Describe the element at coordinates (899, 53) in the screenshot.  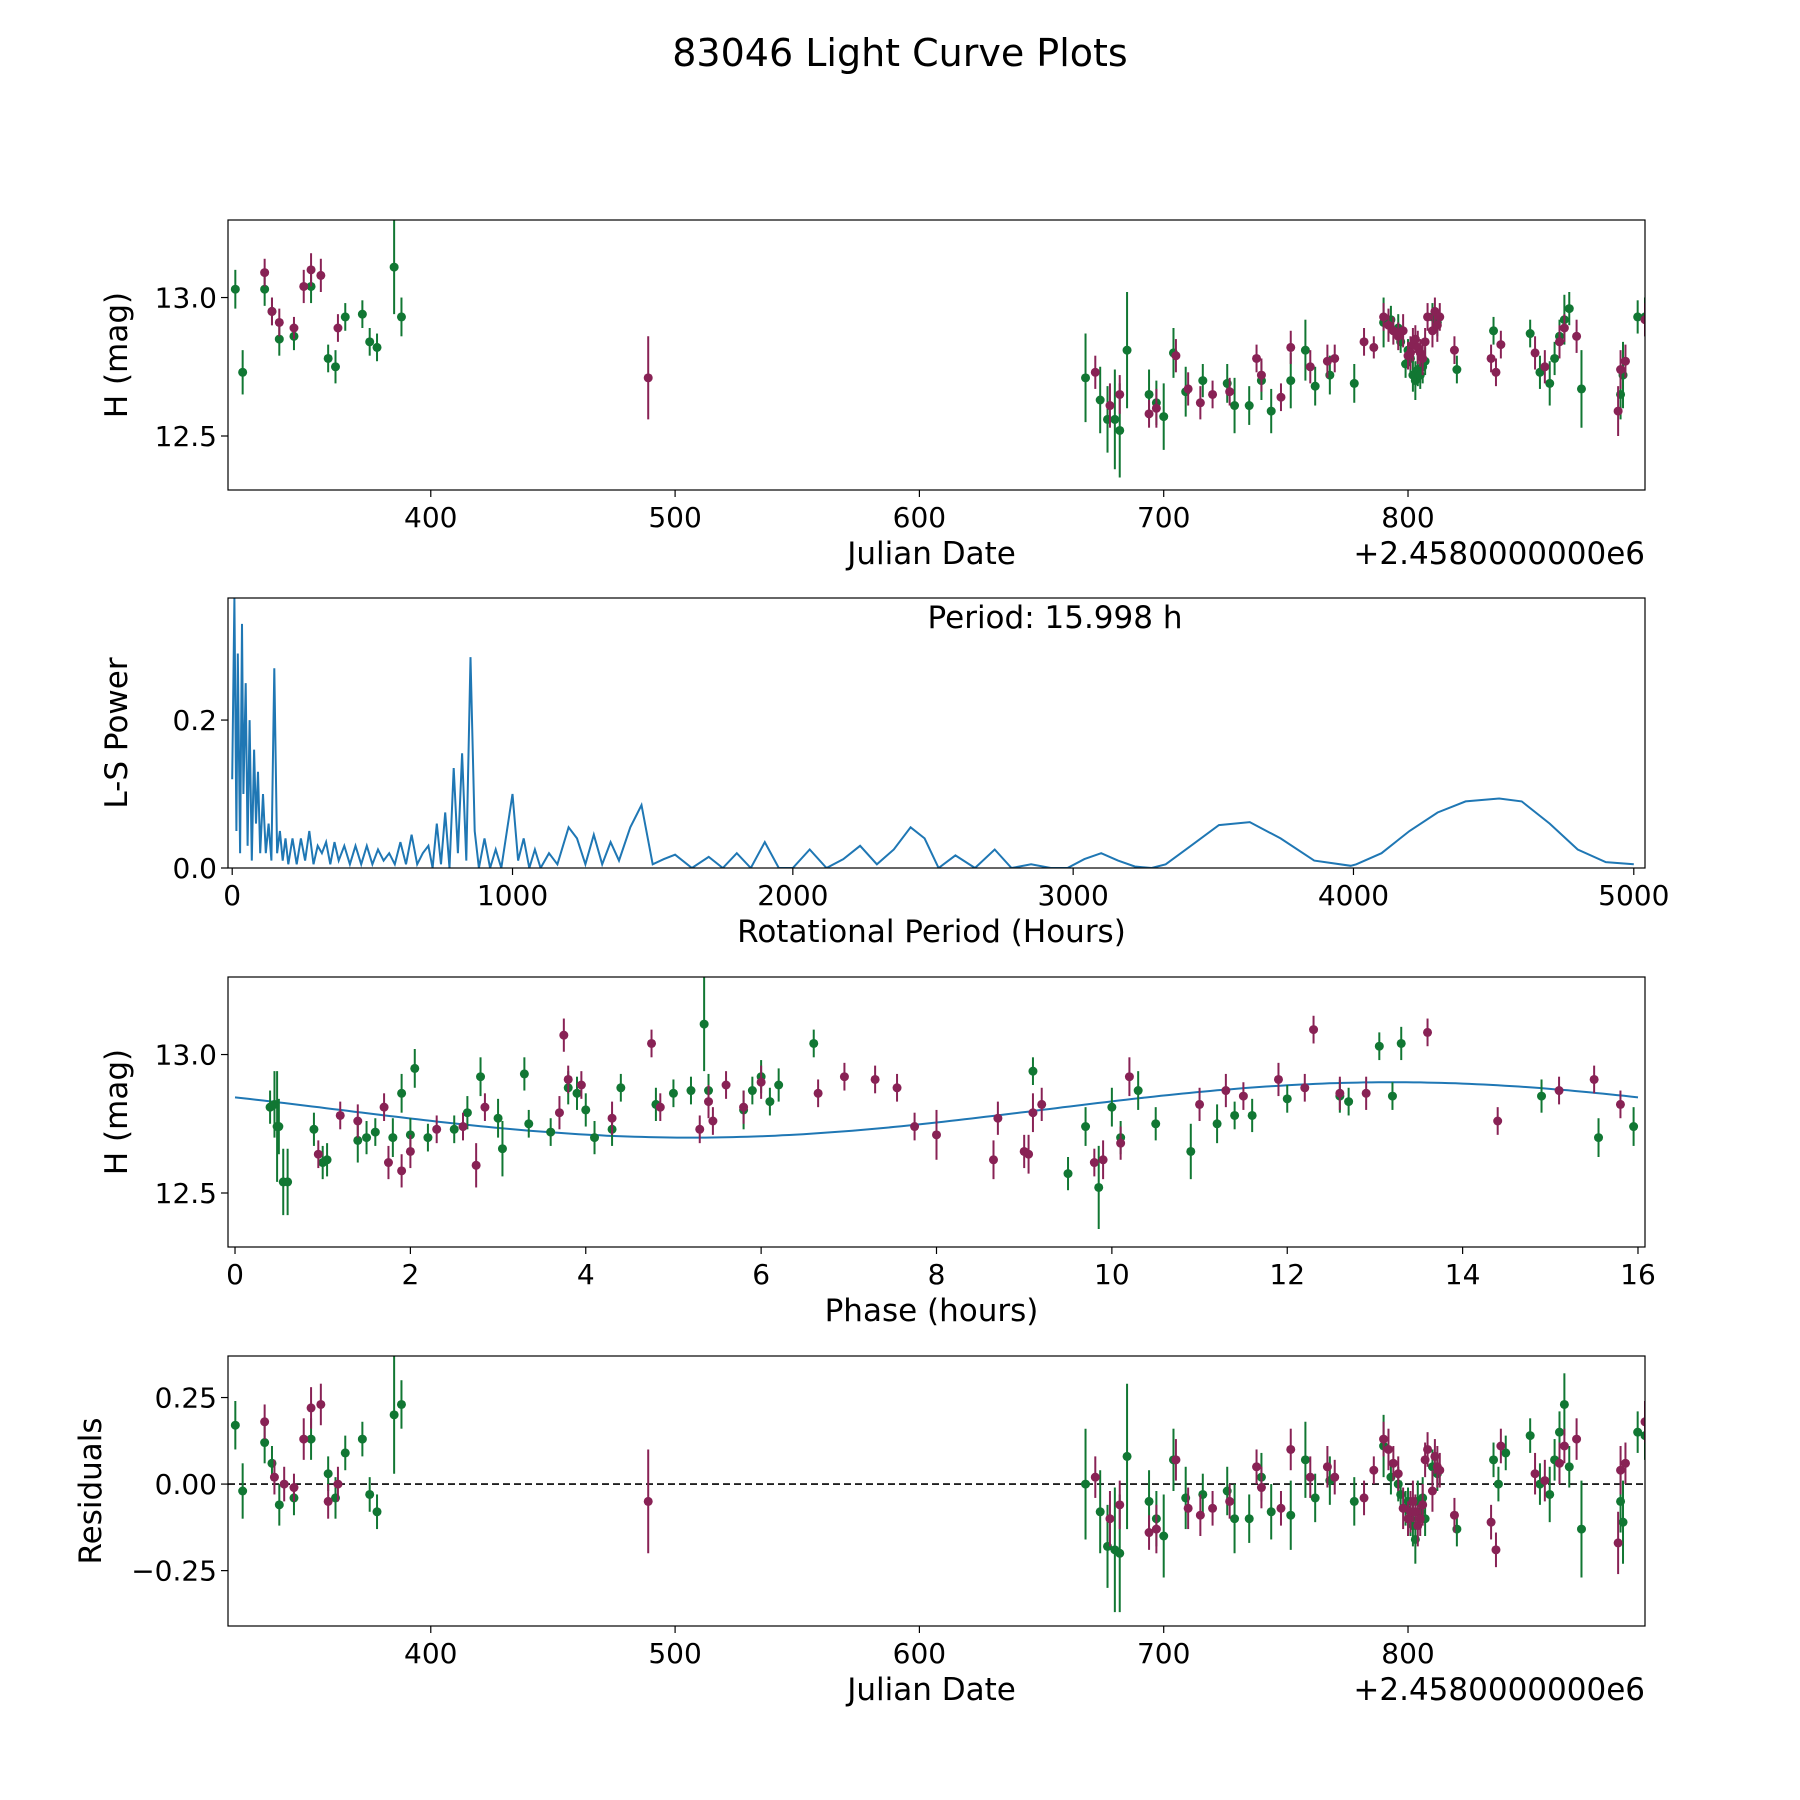
I see `figure-title: 83046 Light Curve Plots` at that location.